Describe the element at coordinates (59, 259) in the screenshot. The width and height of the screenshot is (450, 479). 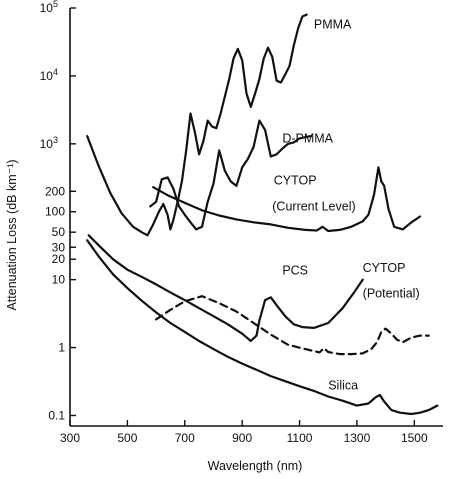
I see `y-tick-label: 20` at that location.